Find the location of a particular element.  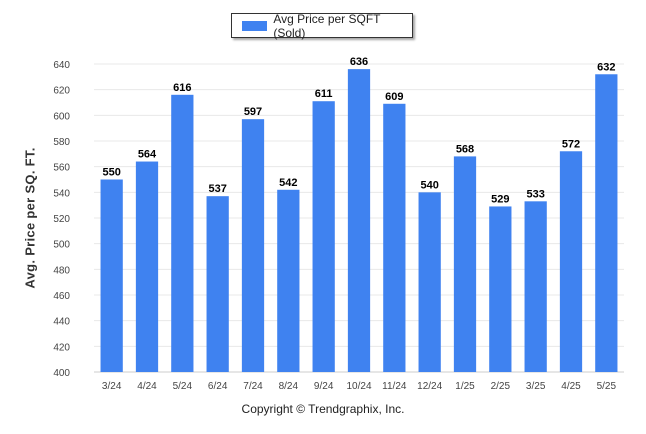

y-tick-label: 420 is located at coordinates (61, 347).